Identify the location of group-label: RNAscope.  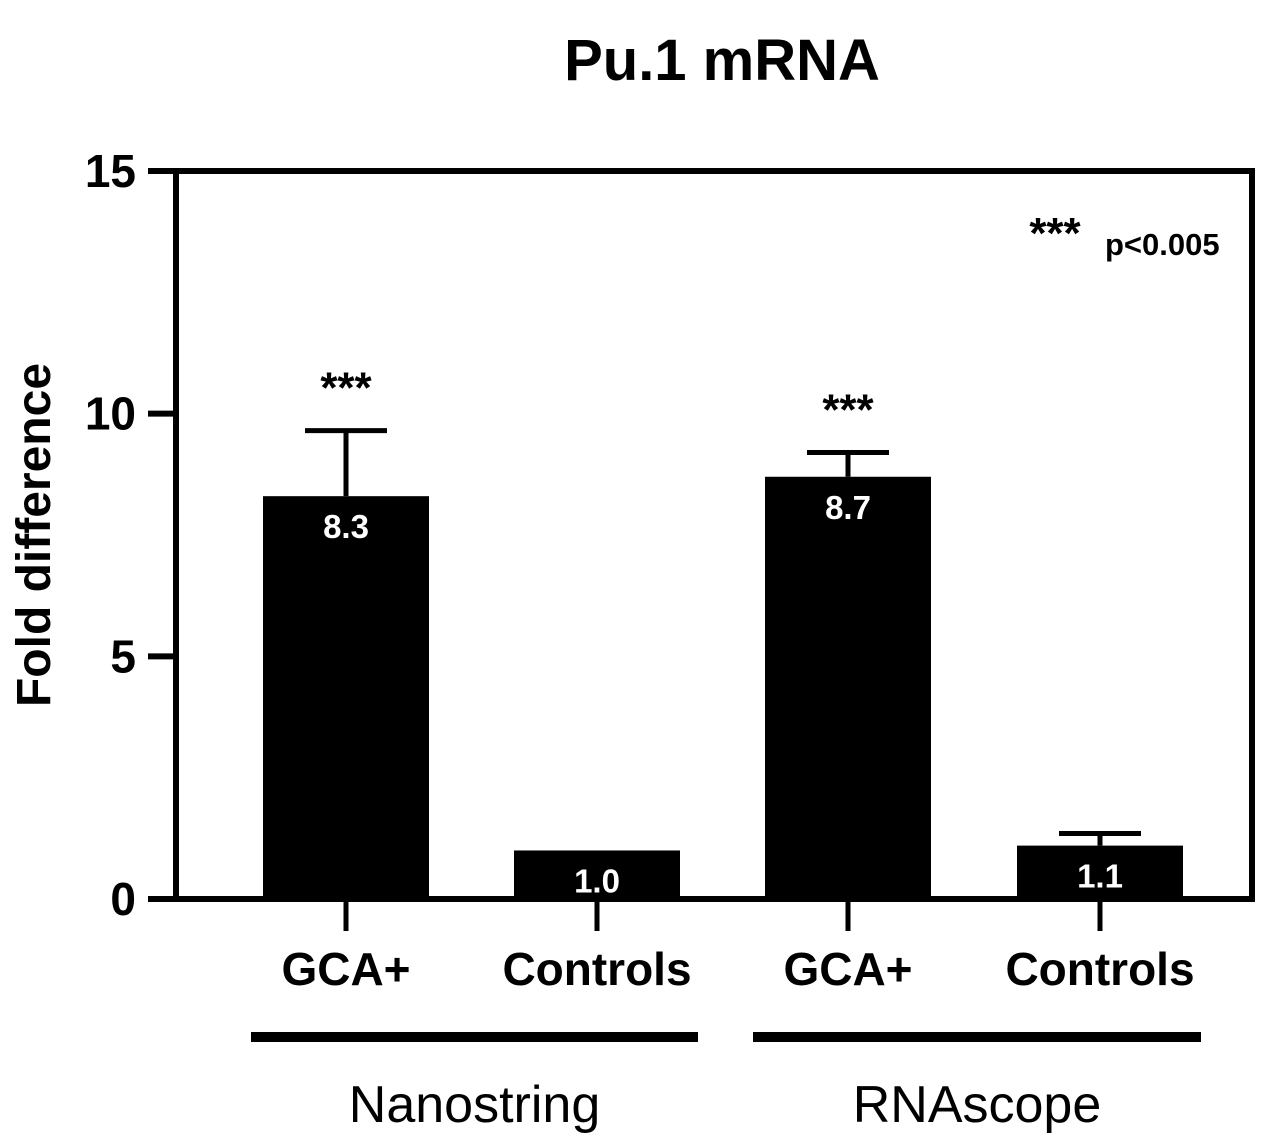
(977, 1105).